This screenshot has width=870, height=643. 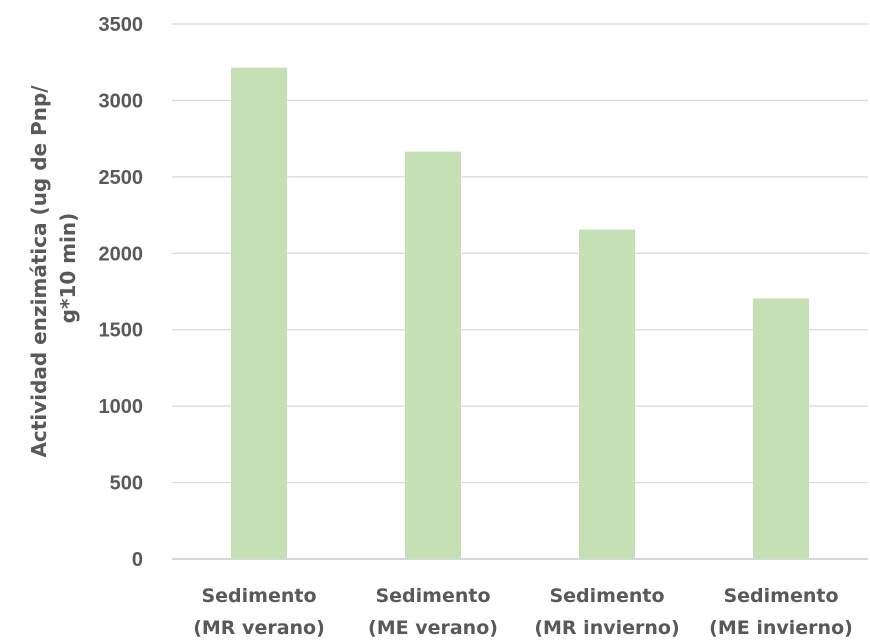 I want to click on x-category-label: Sedimento (ME verano), so click(x=433, y=612).